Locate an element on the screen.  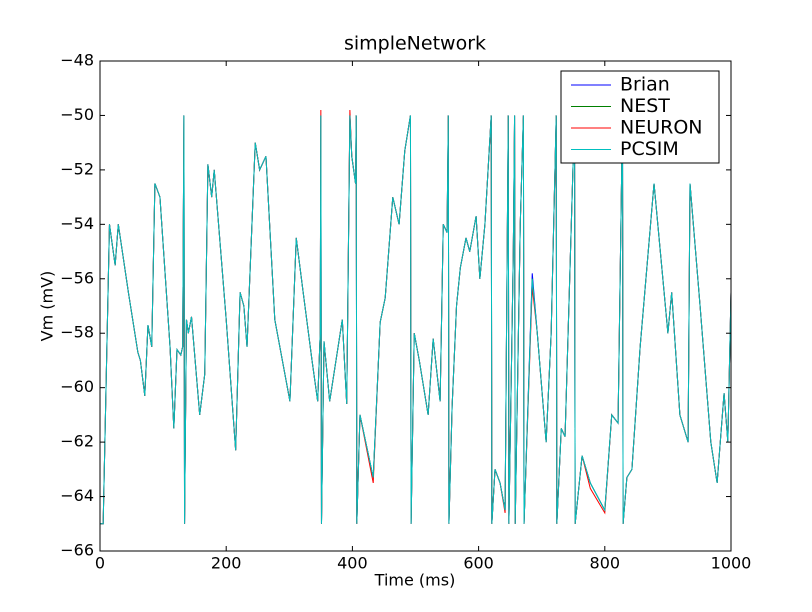
legend-box is located at coordinates (640, 117).